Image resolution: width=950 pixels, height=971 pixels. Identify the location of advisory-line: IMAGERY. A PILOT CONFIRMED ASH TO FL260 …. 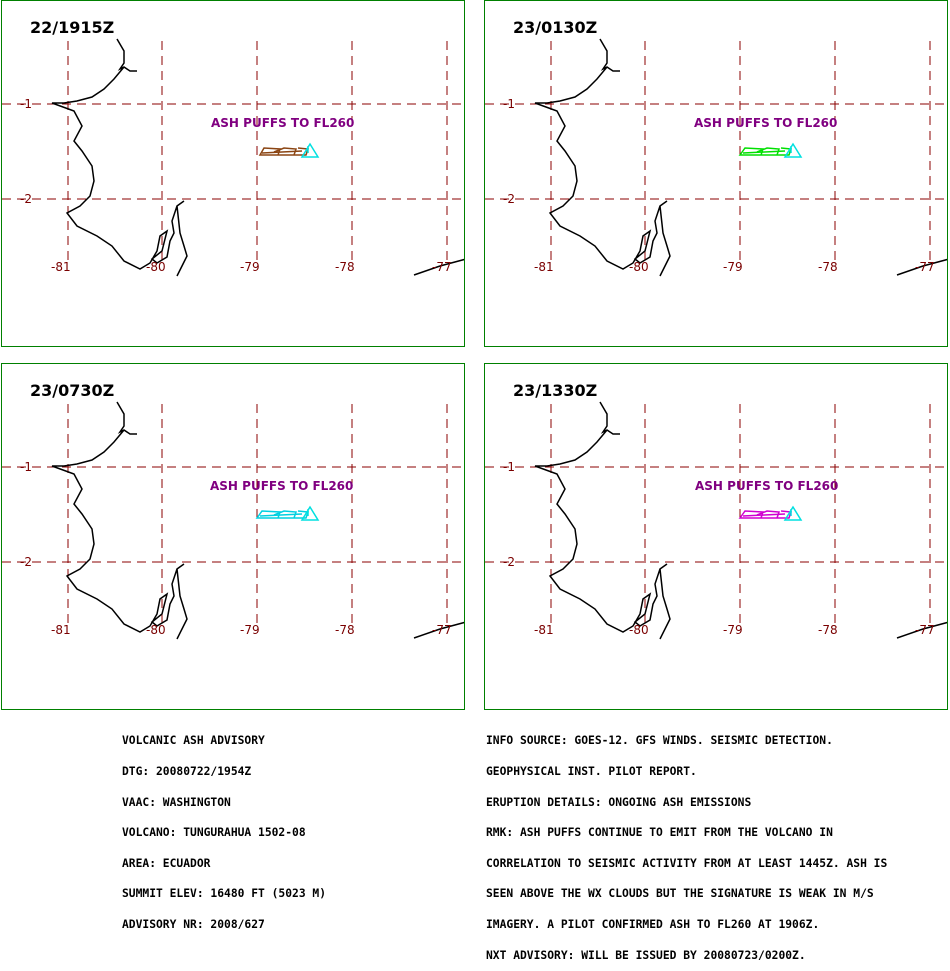
(653, 924).